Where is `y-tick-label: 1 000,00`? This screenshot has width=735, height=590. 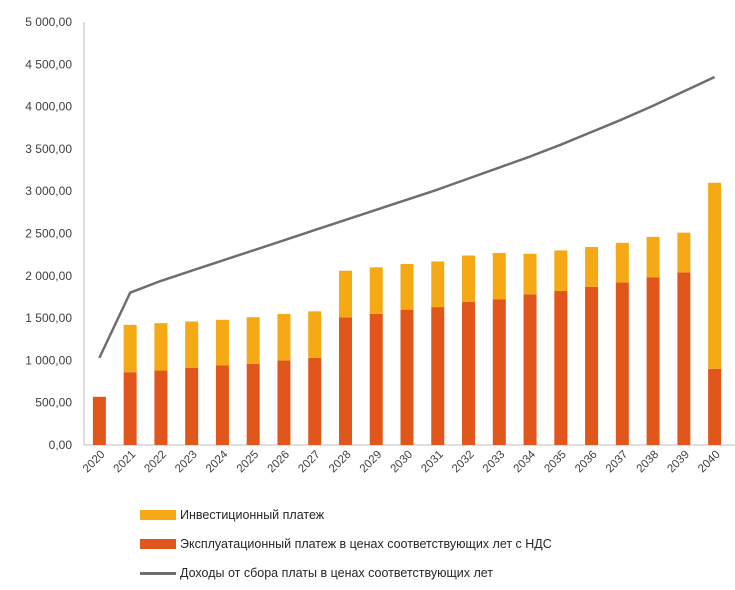
y-tick-label: 1 000,00 is located at coordinates (48, 360).